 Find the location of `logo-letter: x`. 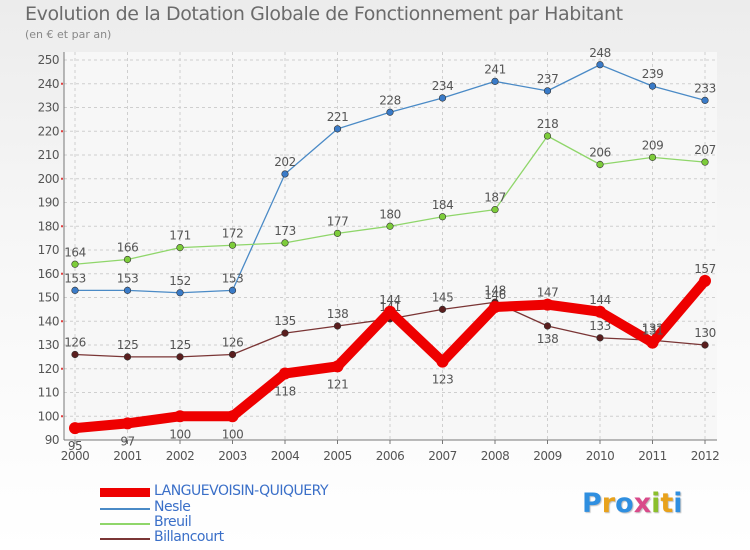

logo-letter: x is located at coordinates (642, 503).